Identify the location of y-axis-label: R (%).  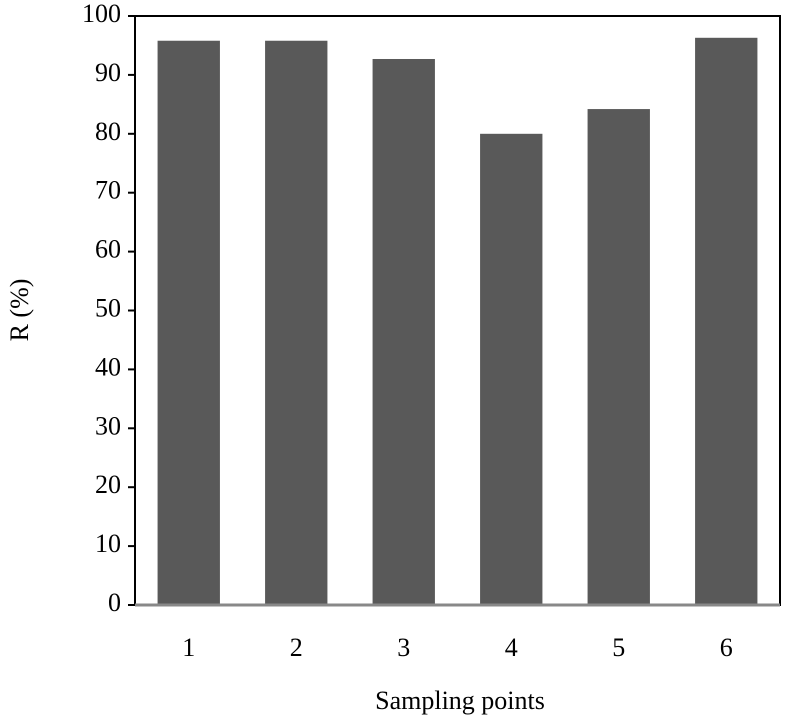
(19, 310).